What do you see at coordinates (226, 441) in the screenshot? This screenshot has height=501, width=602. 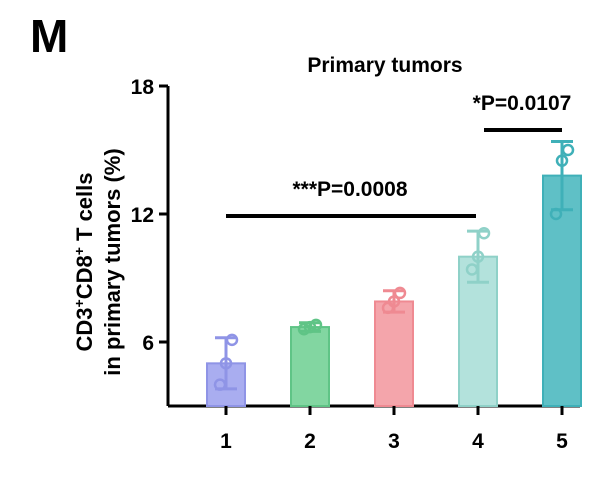 I see `x-tick-label: 1` at bounding box center [226, 441].